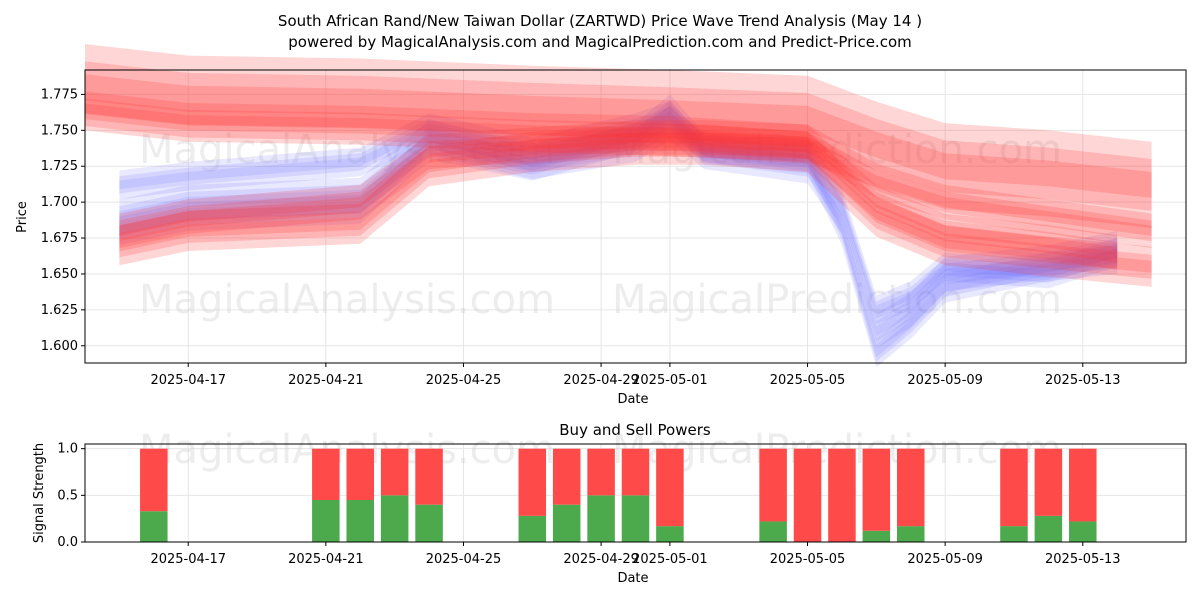 This screenshot has height=600, width=1200. I want to click on signal-y-axis-label: Signal Strength, so click(39, 493).